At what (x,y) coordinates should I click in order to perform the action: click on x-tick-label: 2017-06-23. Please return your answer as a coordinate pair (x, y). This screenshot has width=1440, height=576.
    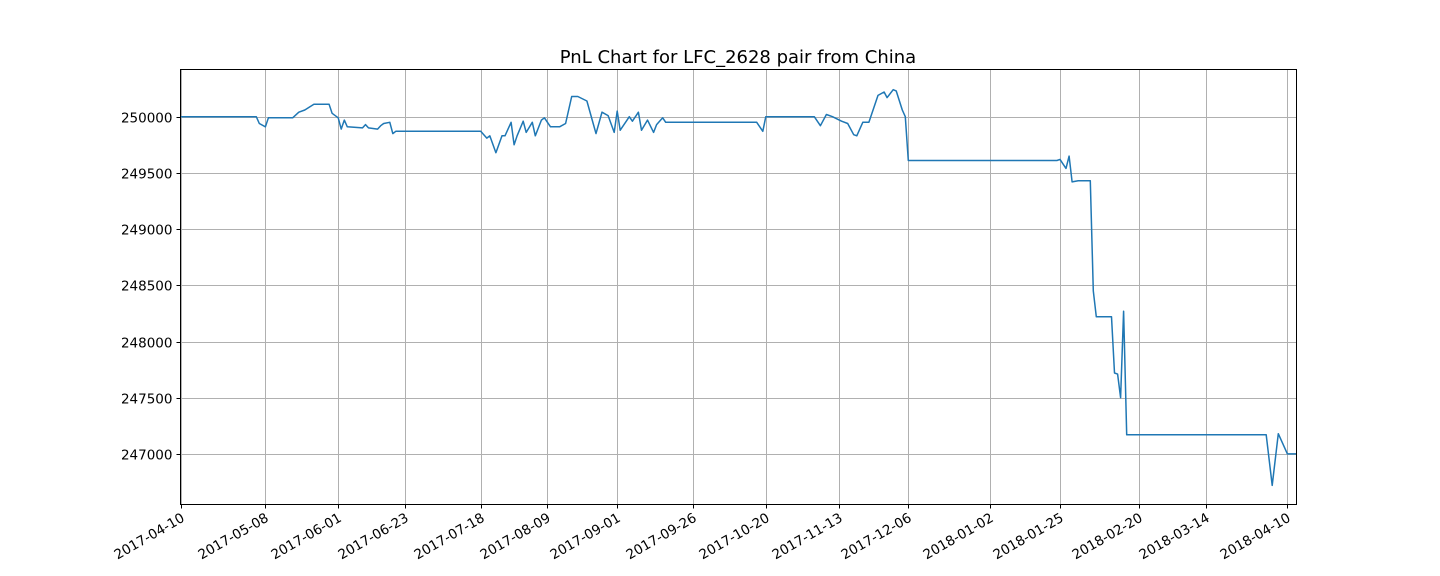
    Looking at the image, I should click on (374, 536).